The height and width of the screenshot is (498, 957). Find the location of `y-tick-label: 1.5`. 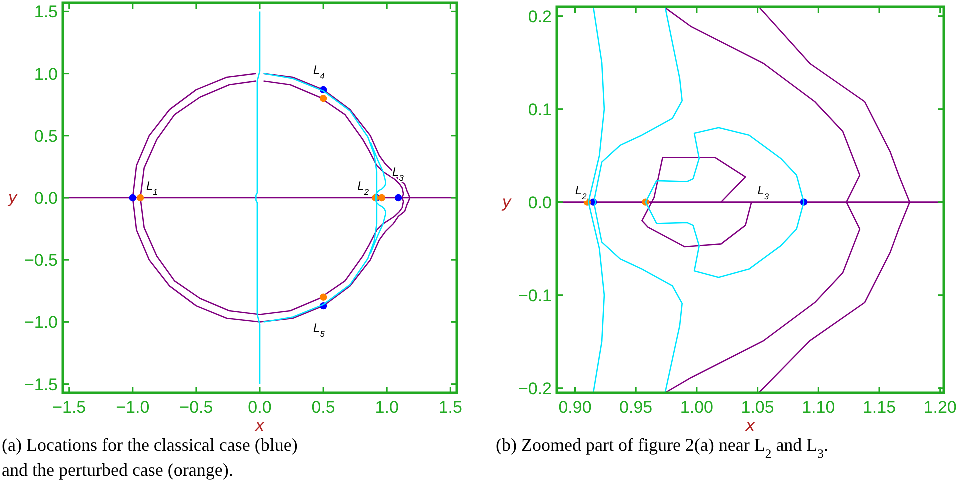

y-tick-label: 1.5 is located at coordinates (46, 12).